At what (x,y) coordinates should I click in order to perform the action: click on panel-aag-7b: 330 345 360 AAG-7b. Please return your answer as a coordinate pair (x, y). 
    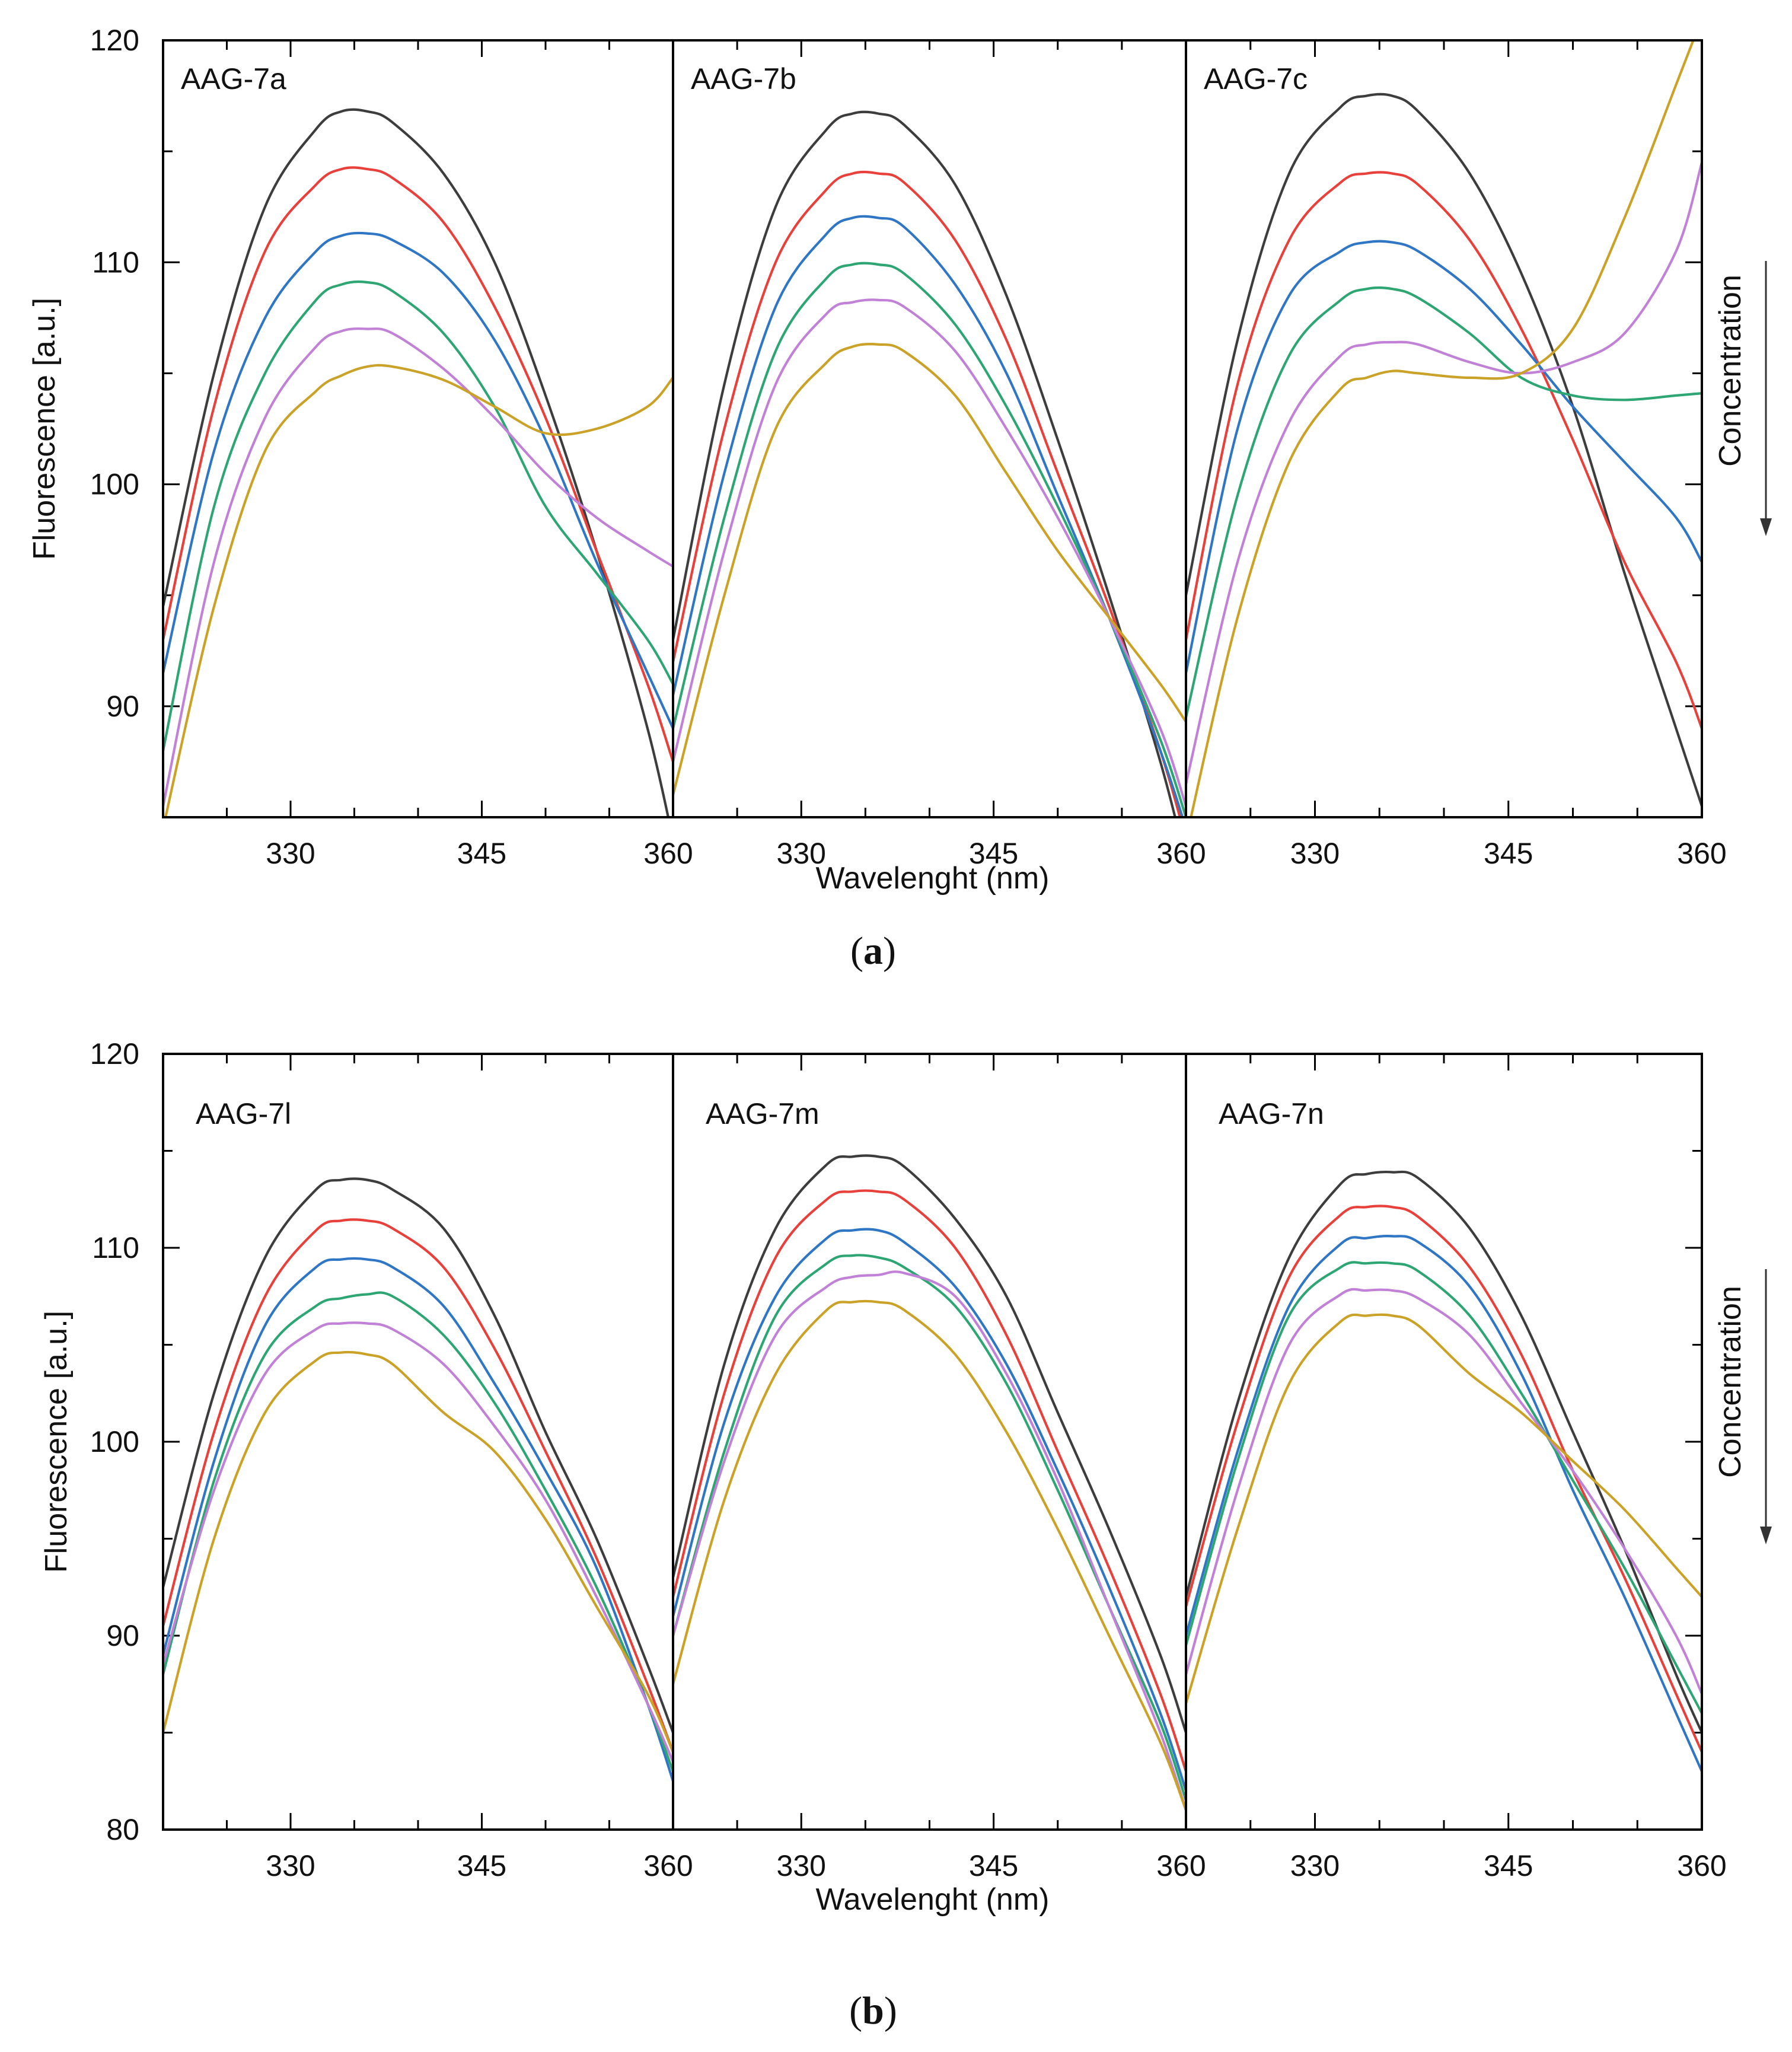
    Looking at the image, I should click on (938, 455).